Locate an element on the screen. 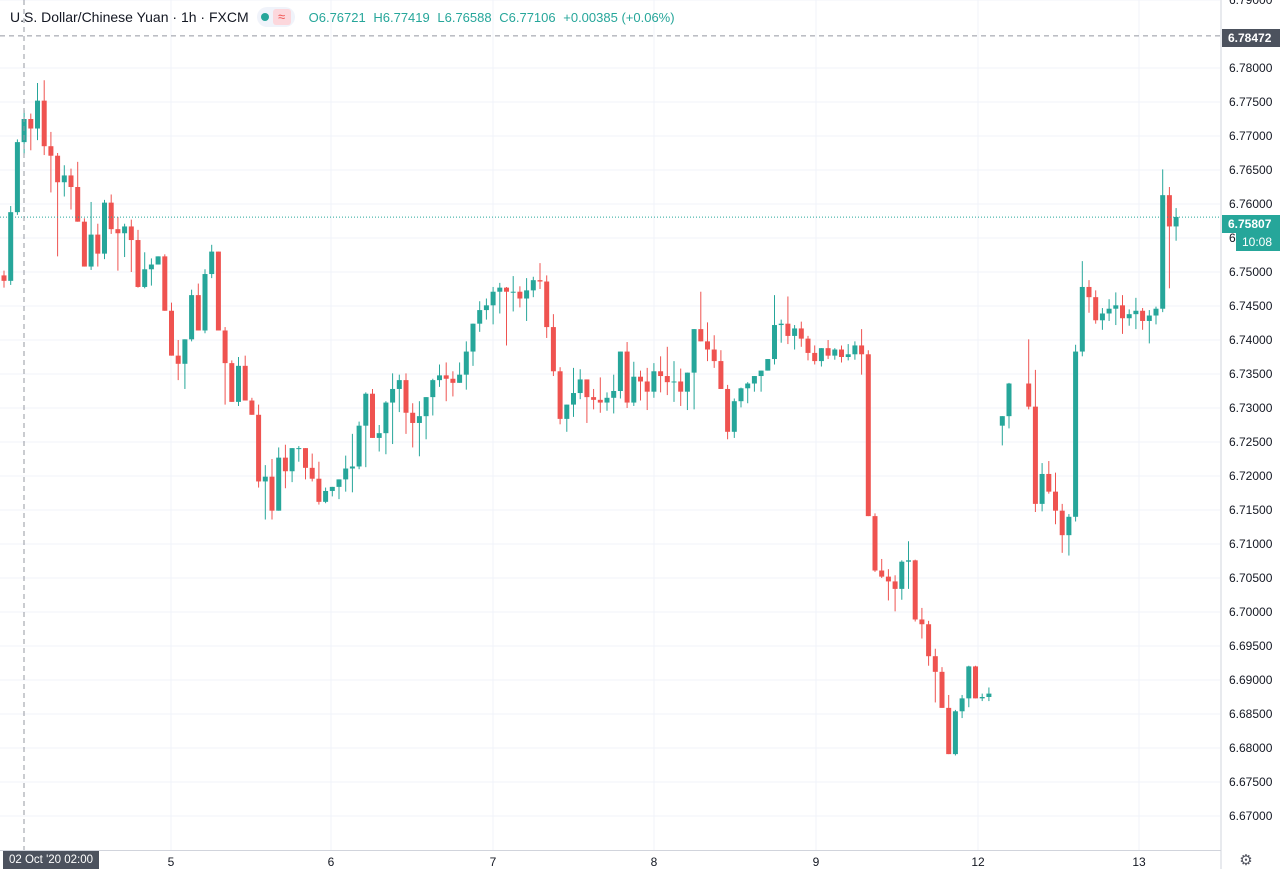  change-value: +0.00385 (+0.06%) is located at coordinates (619, 17).